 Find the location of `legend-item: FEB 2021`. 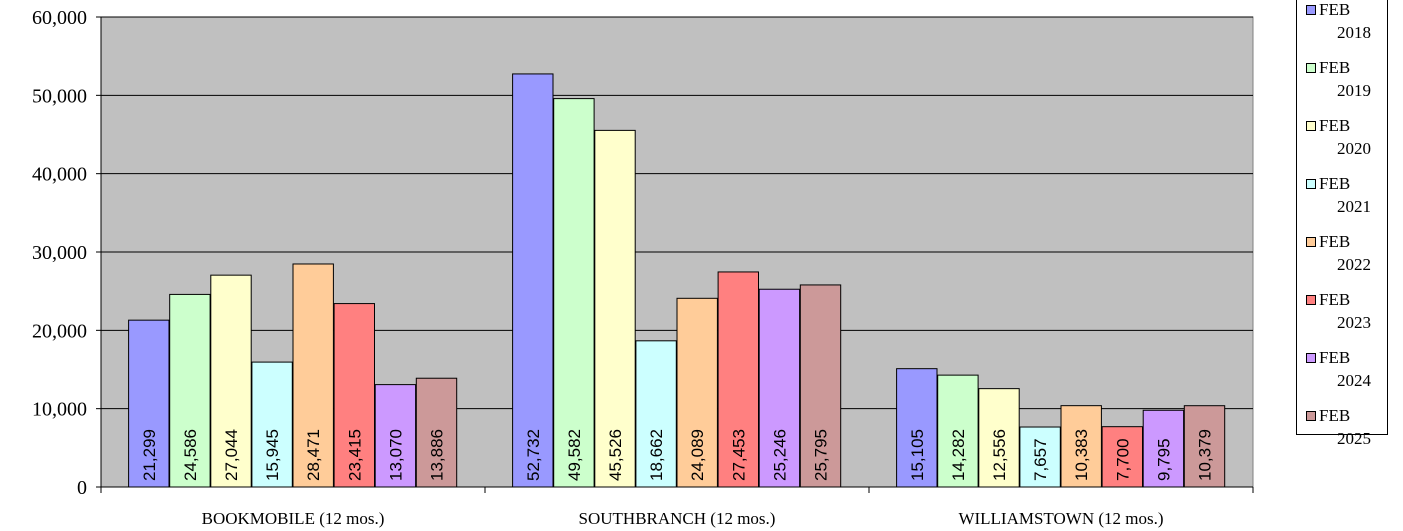

legend-item: FEB 2021 is located at coordinates (1345, 204).